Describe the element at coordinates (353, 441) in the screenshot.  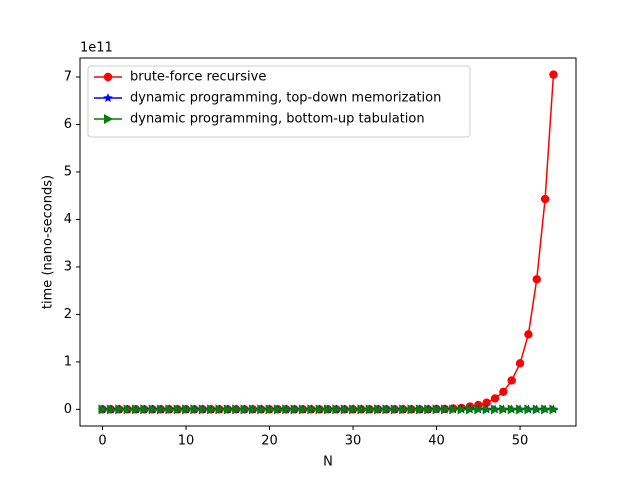
I see `x-tick-label: 30` at that location.